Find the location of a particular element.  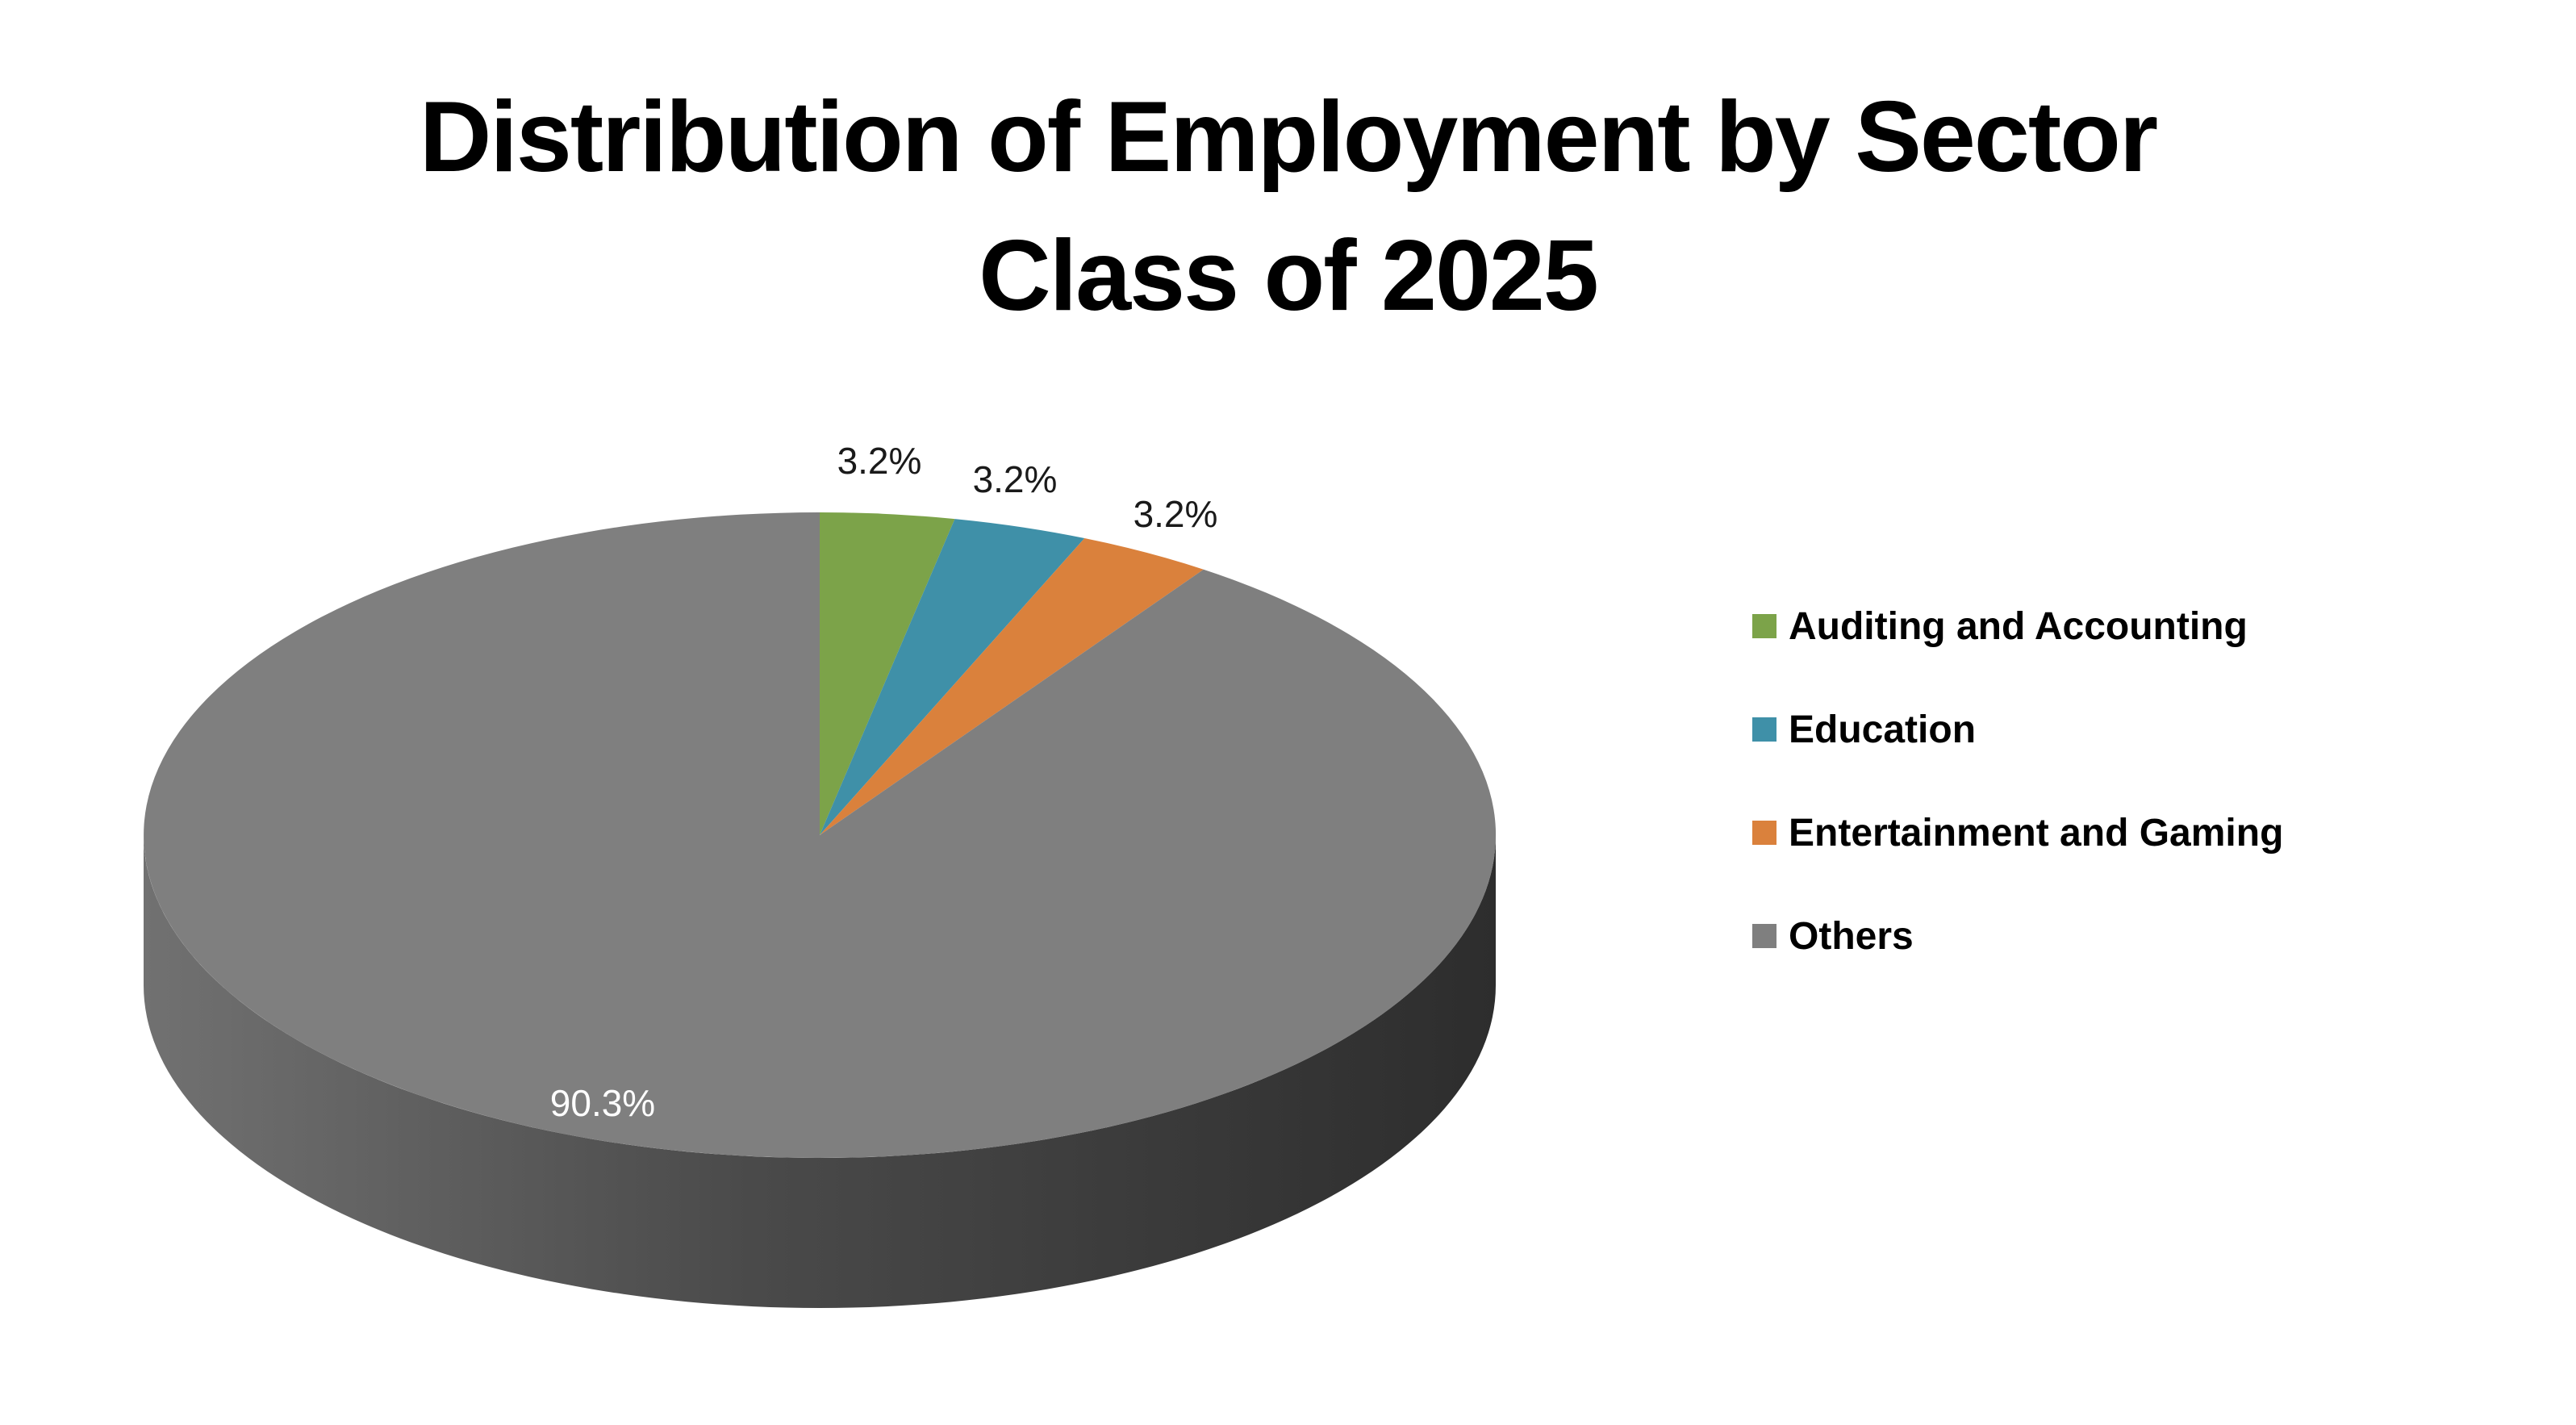

legend-label: Education is located at coordinates (1883, 729).